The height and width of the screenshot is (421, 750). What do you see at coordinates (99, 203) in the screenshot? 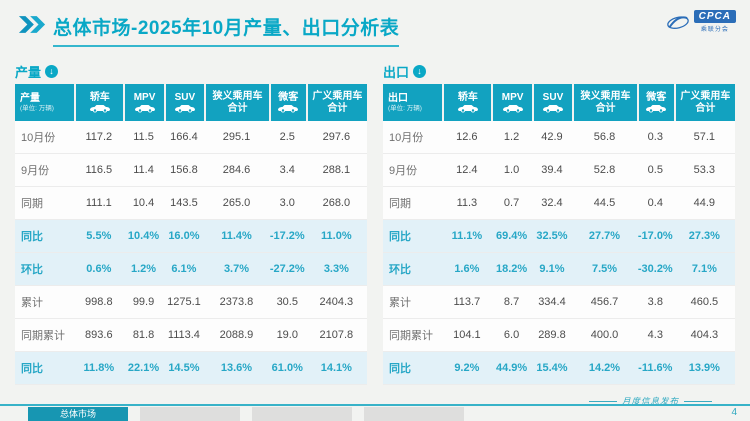
I see `table-cell: 111.1` at bounding box center [99, 203].